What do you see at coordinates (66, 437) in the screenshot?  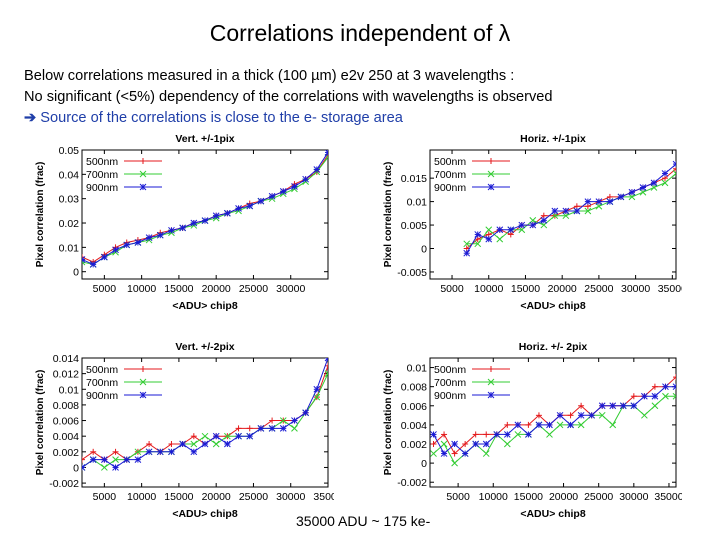 I see `y-tick-label: 0.004` at bounding box center [66, 437].